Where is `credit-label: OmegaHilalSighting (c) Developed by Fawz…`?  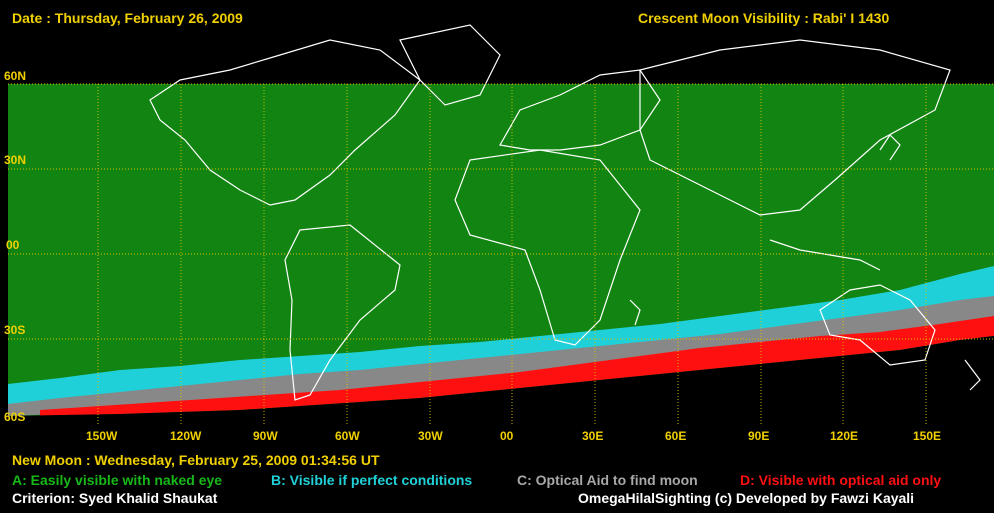
credit-label: OmegaHilalSighting (c) Developed by Fawz… is located at coordinates (746, 498).